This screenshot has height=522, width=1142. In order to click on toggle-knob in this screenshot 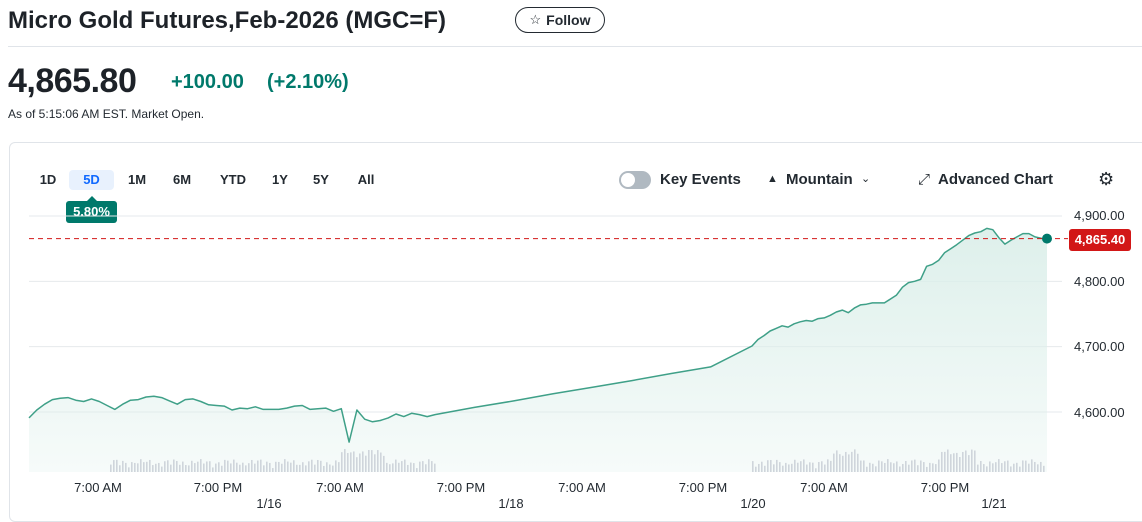, I will do `click(628, 180)`.